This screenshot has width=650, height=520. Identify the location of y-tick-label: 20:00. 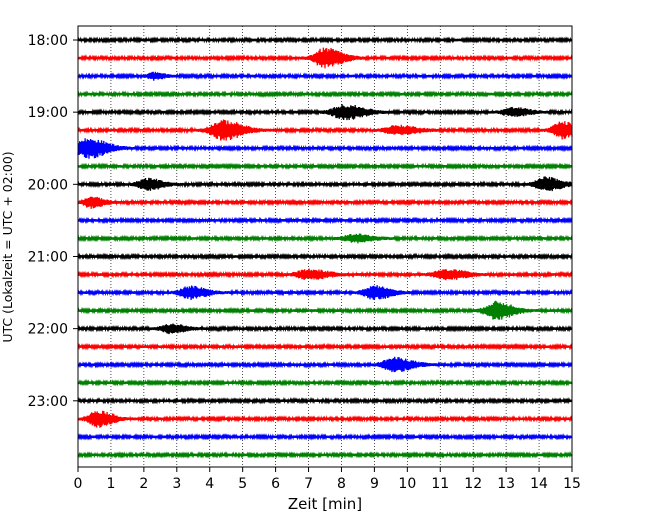
(48, 185).